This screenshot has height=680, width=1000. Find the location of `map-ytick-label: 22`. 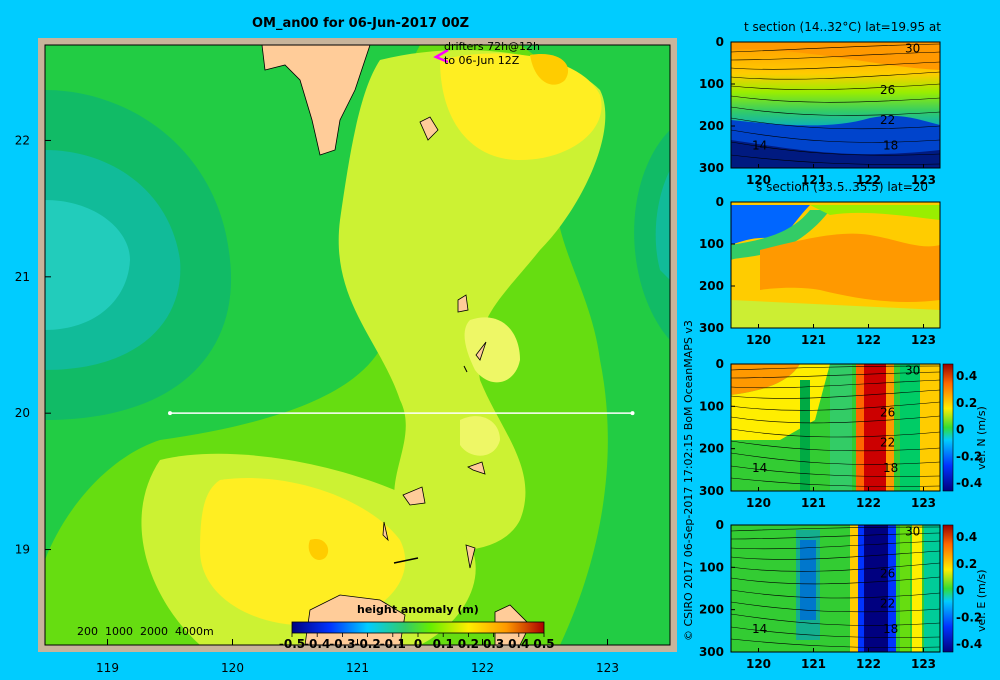

map-ytick-label: 22 is located at coordinates (22, 140).